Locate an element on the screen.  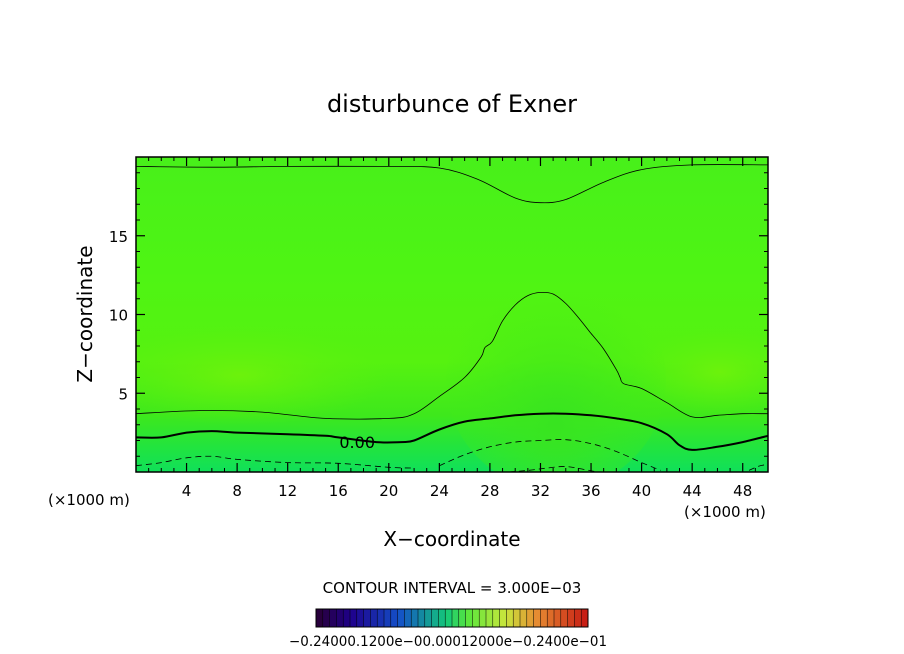
colorbar-tick-labels: −0.24000.1200e−00.00012000e−0.2400e−01 is located at coordinates (448, 642).